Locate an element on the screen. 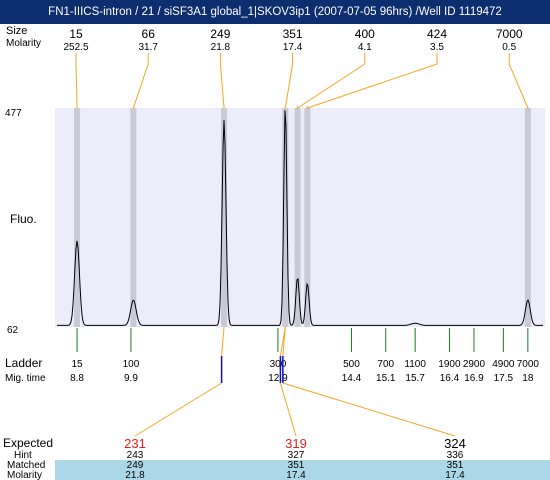 The height and width of the screenshot is (480, 550). hint-label: 336 is located at coordinates (455, 455).